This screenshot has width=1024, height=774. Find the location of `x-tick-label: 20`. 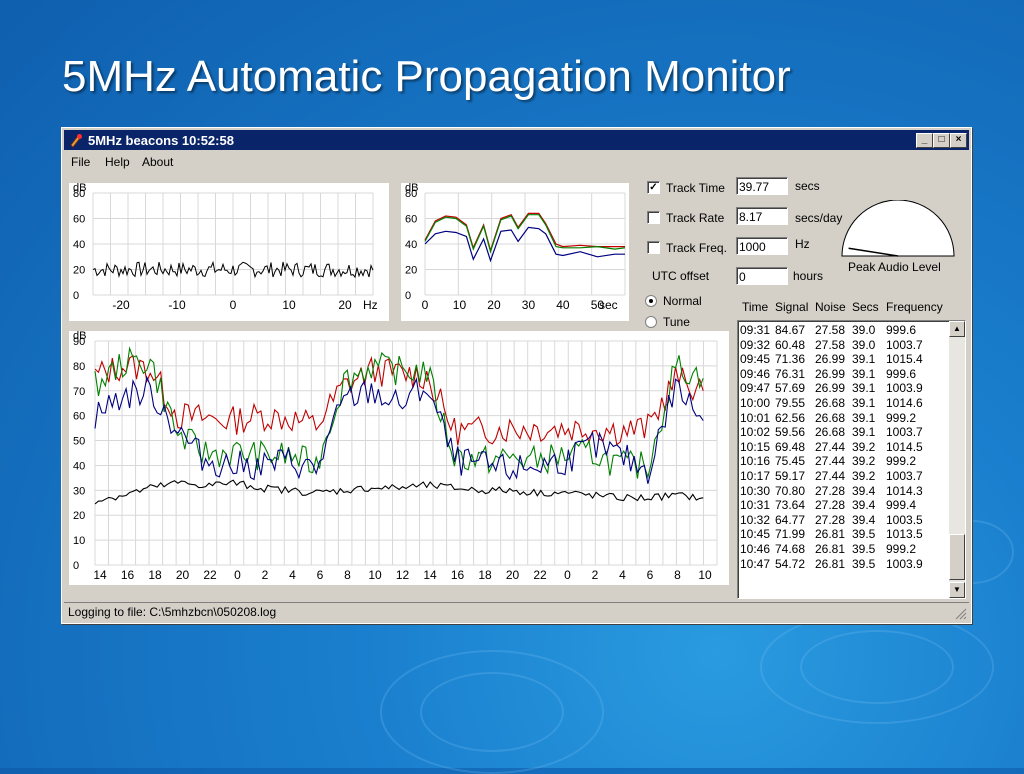

x-tick-label: 20 is located at coordinates (345, 305).